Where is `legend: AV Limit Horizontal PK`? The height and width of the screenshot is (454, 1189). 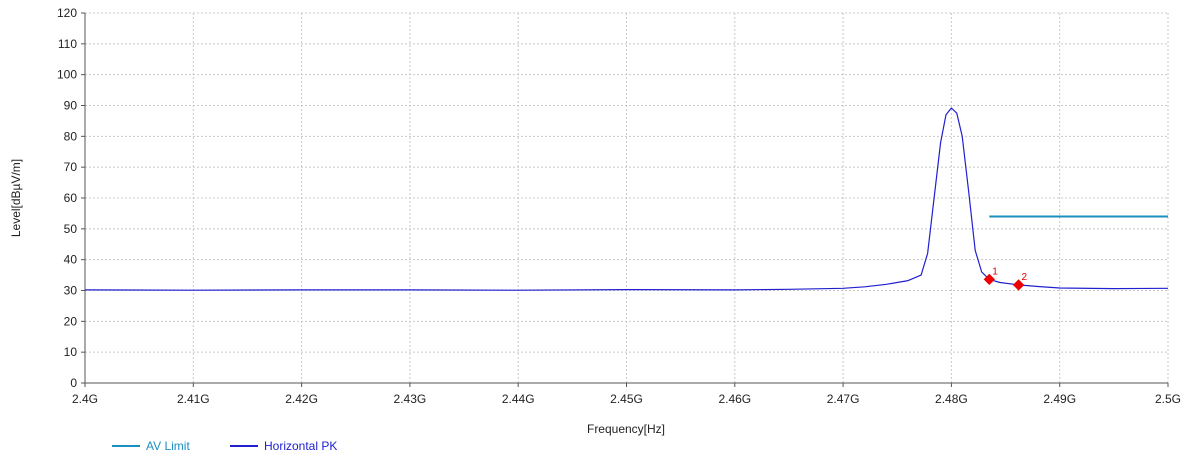 legend: AV Limit Horizontal PK is located at coordinates (224, 446).